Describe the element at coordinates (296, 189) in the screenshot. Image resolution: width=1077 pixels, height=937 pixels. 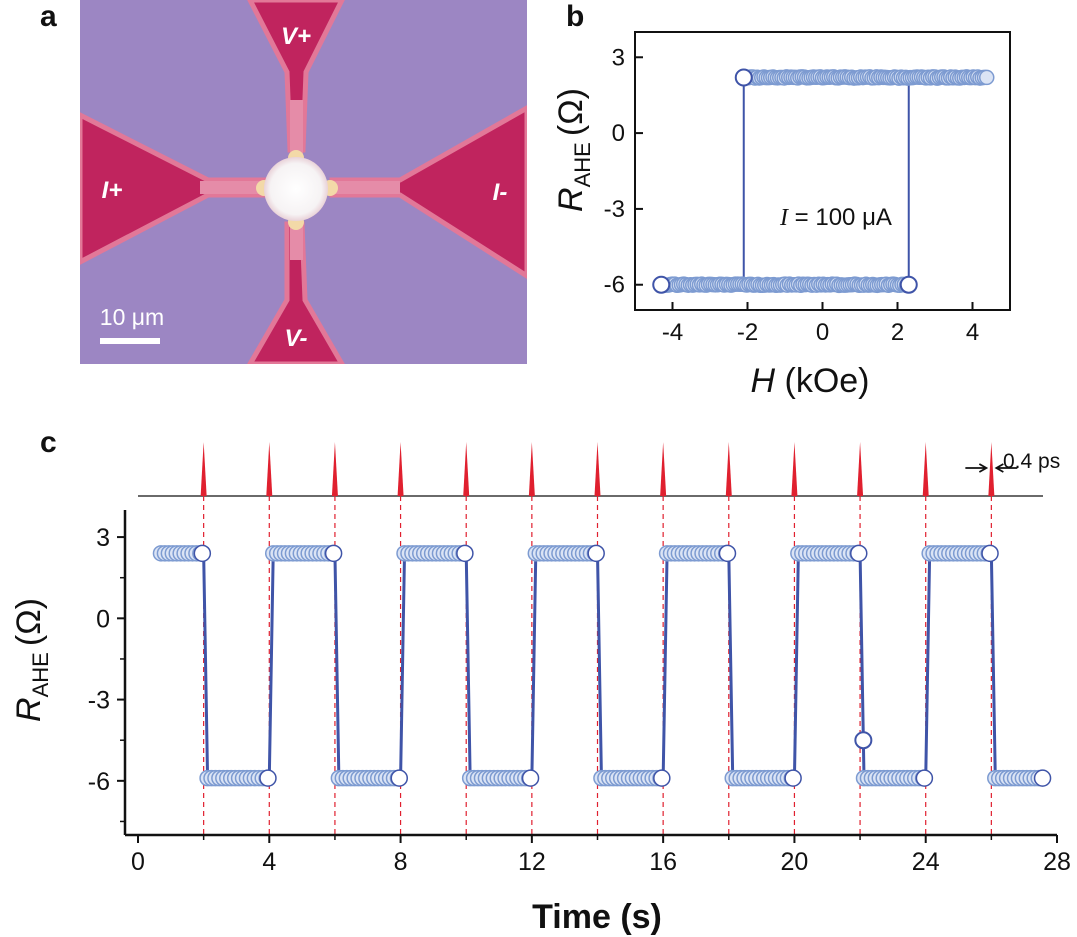
I see `hall-disk` at that location.